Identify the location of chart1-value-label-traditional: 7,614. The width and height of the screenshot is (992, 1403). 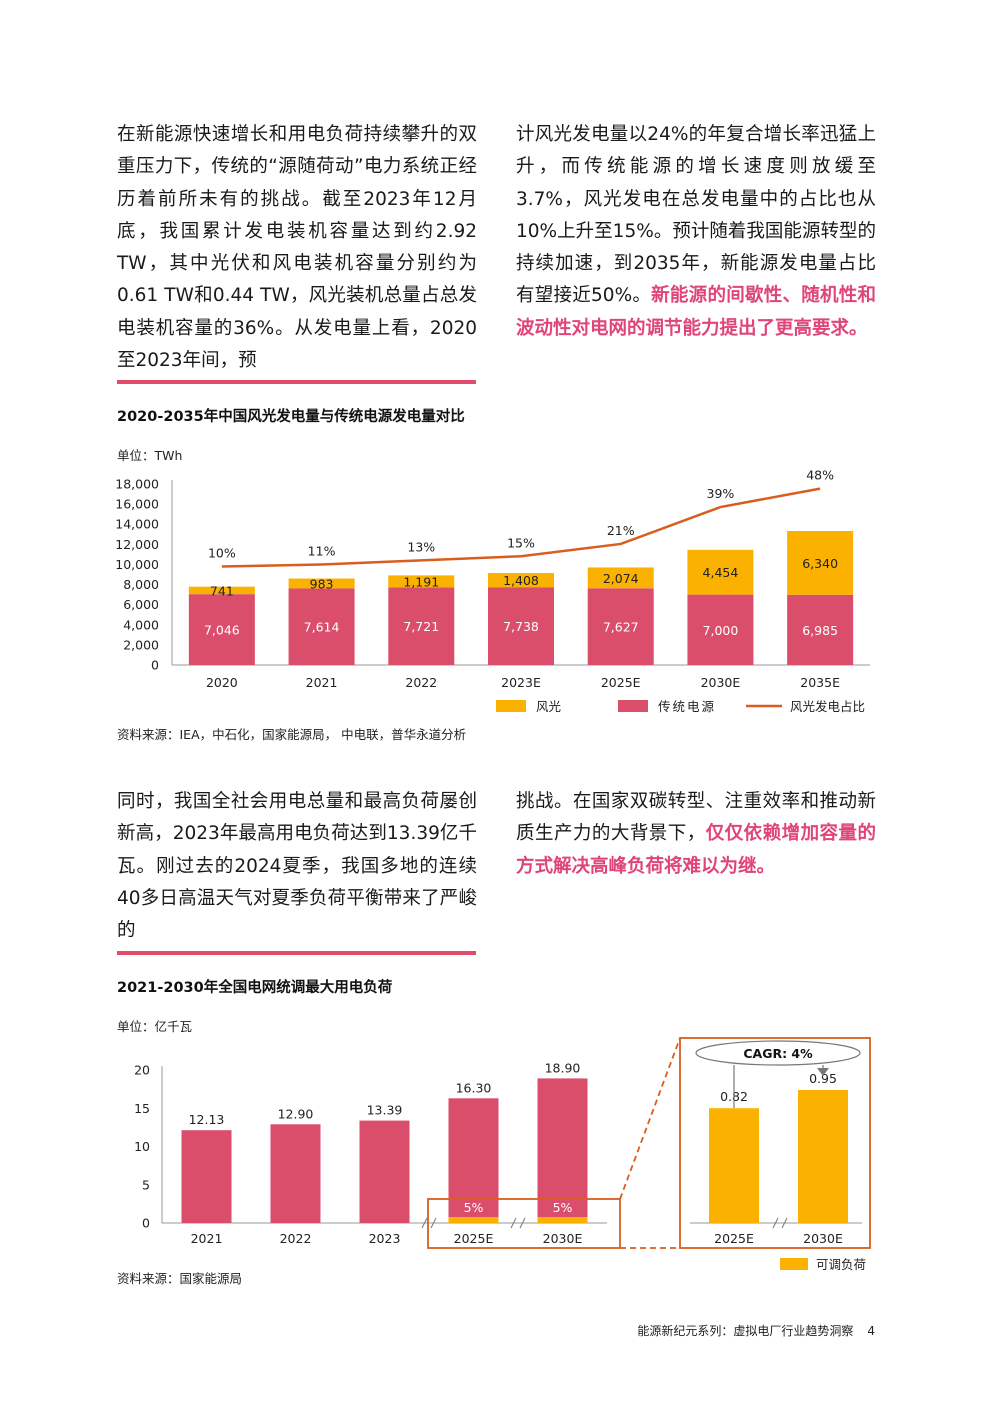
(322, 627).